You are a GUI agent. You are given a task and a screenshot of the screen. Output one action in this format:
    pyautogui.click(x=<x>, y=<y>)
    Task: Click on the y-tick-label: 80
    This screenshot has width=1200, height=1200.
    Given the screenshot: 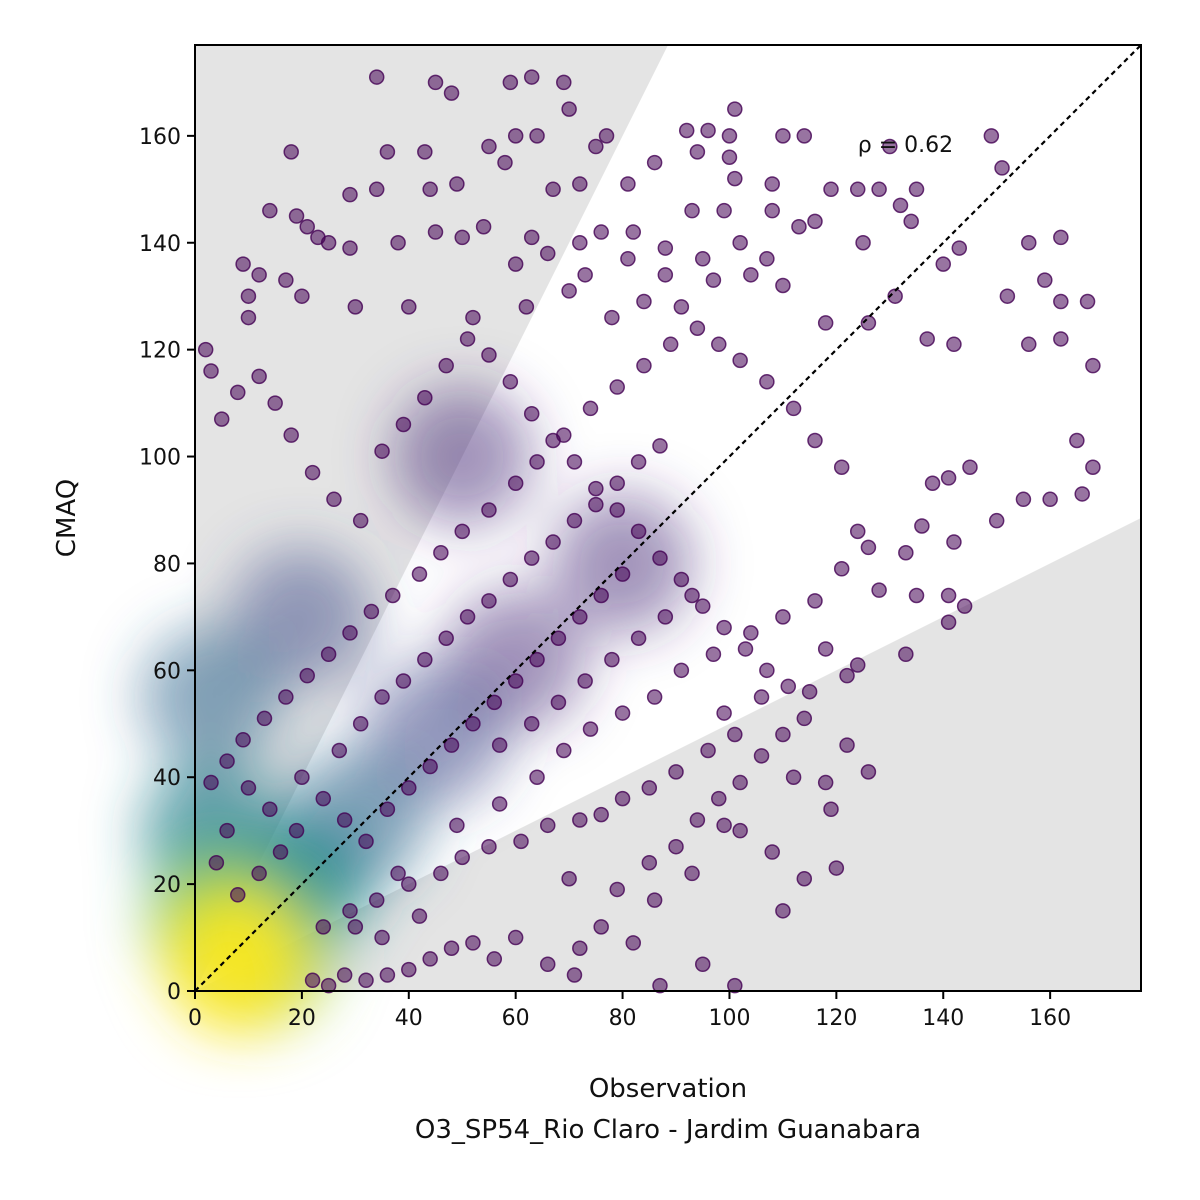 What is the action you would take?
    pyautogui.click(x=167, y=564)
    